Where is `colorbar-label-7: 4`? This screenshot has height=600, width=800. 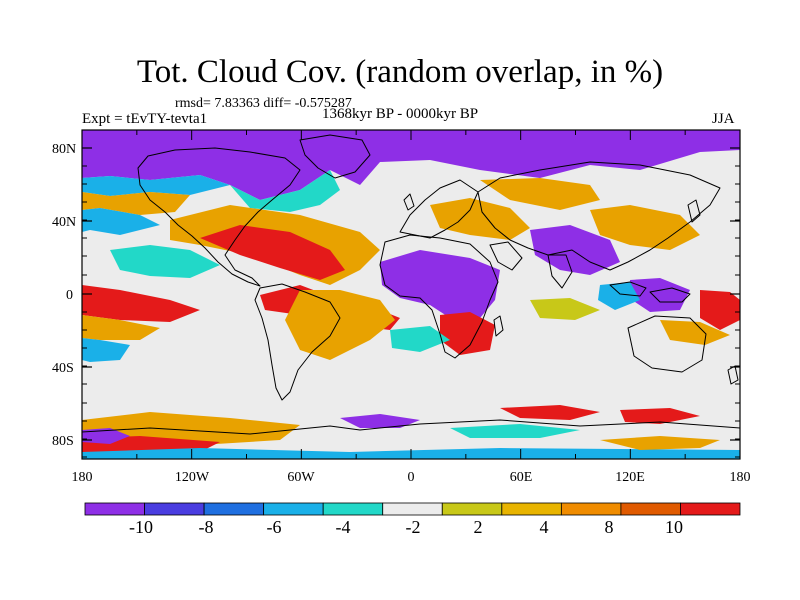
colorbar-label-7: 4 is located at coordinates (544, 527).